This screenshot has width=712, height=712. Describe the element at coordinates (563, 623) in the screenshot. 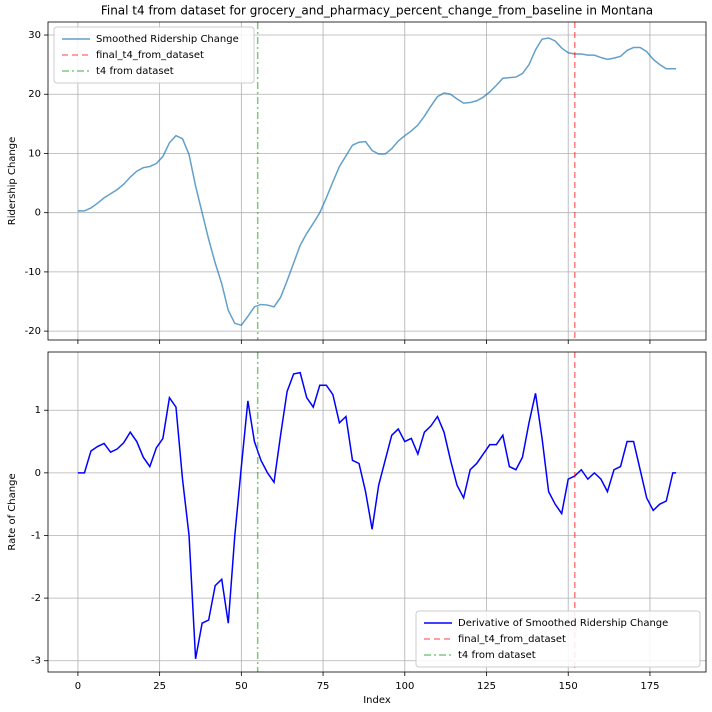

I see `legend-label: Derivative of Smoothed Ridership Change` at that location.